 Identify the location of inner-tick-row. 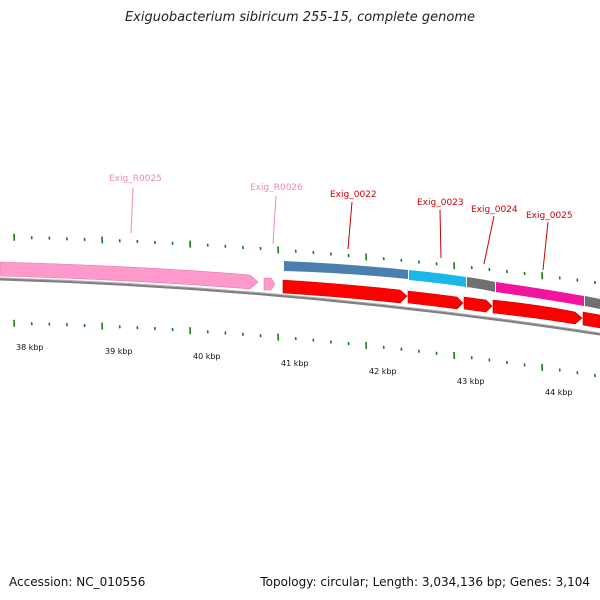
(304, 348).